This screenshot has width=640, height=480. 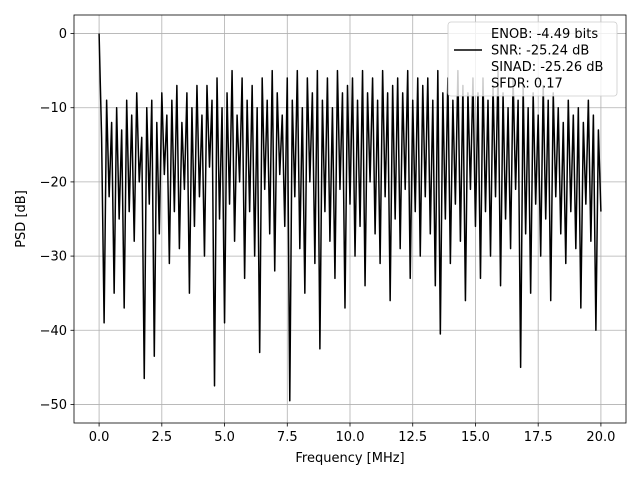 What do you see at coordinates (53, 182) in the screenshot?
I see `y-tick-label: −20` at bounding box center [53, 182].